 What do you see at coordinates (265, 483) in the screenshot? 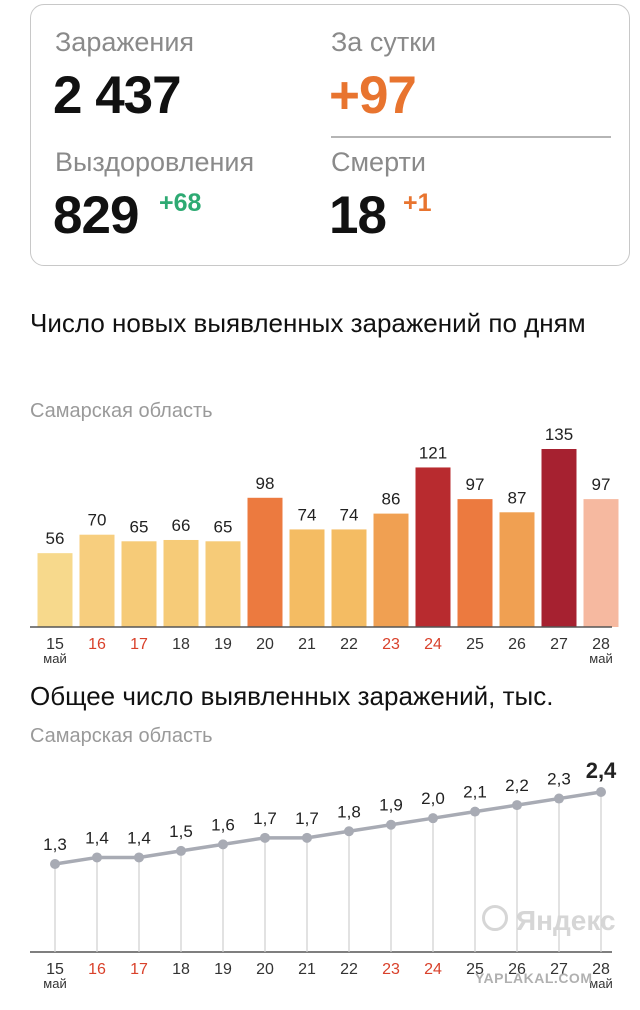
I see `bar-value-label: 98` at bounding box center [265, 483].